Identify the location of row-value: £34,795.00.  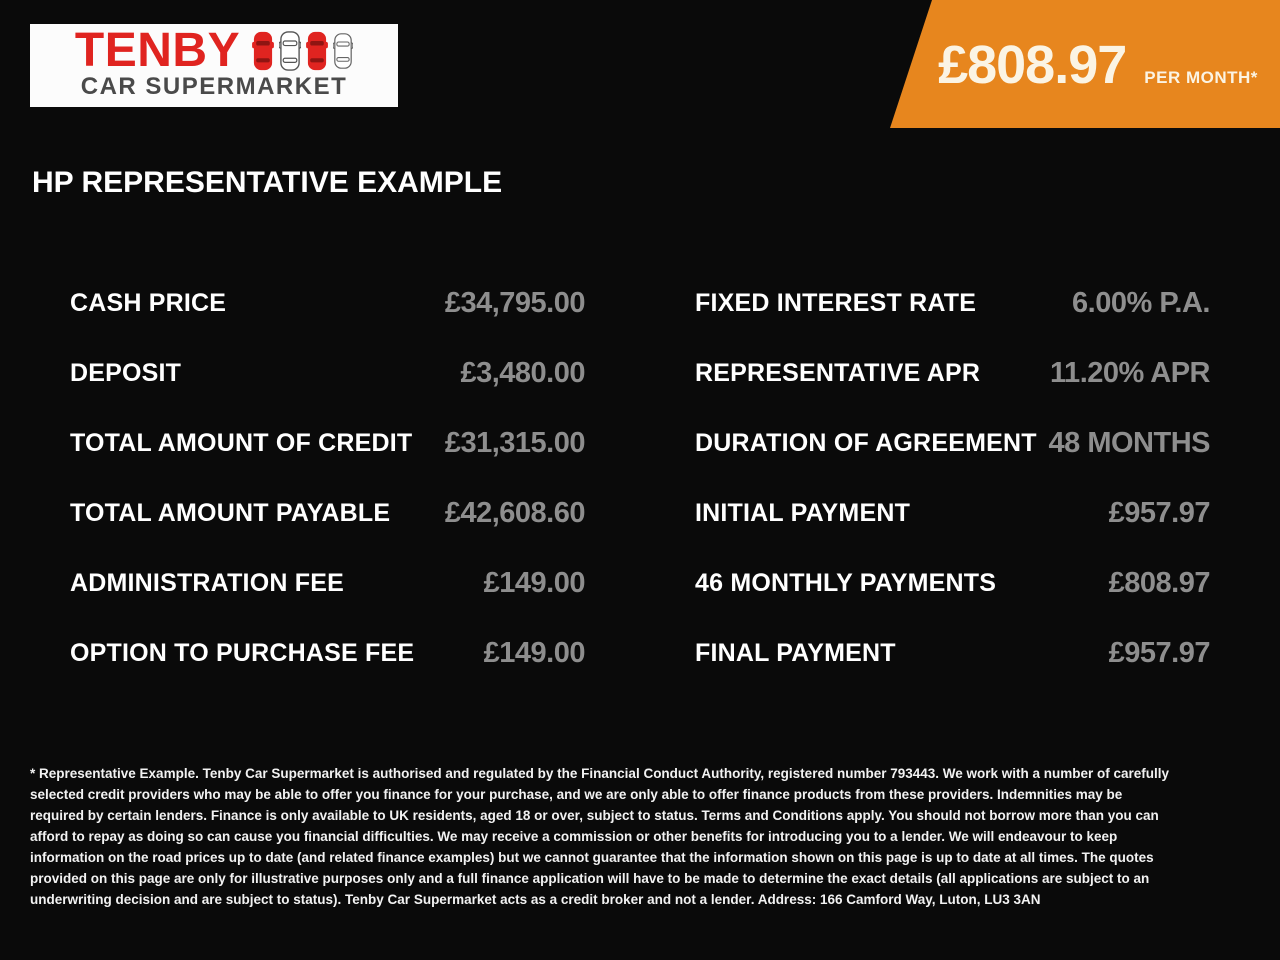
(515, 302).